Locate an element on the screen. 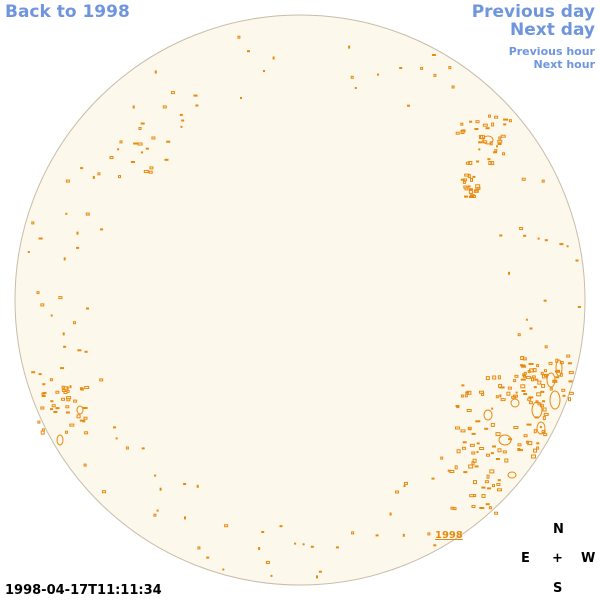 This screenshot has height=600, width=600. next-day-link: Next day is located at coordinates (552, 30).